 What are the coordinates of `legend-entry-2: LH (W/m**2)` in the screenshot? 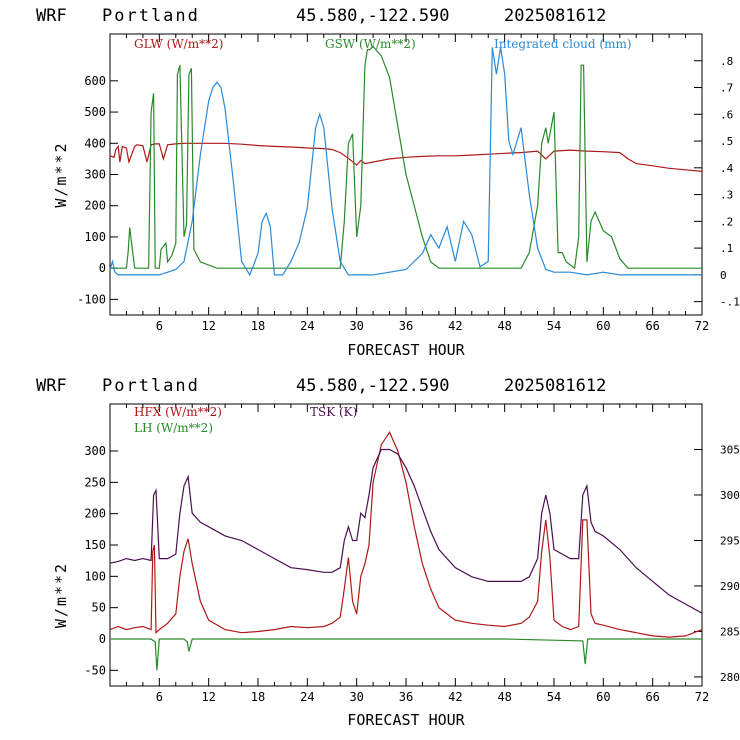 It's located at (173, 428).